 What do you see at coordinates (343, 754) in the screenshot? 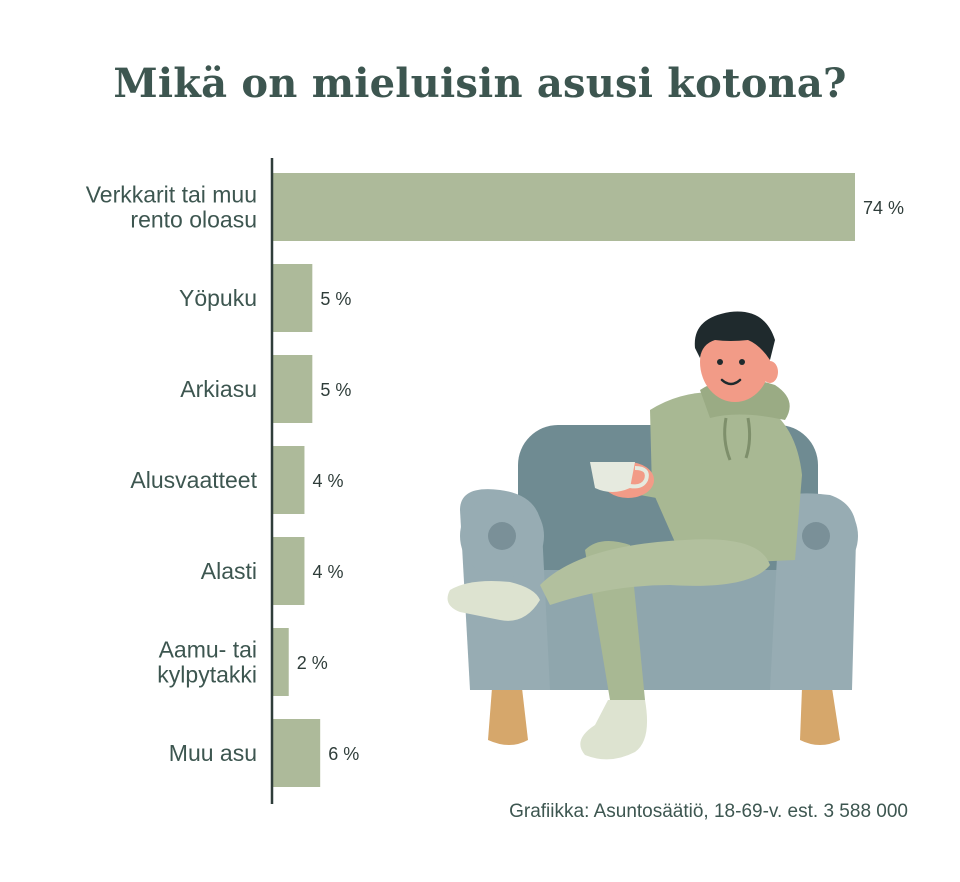
I see `value-label-6: 6 %` at bounding box center [343, 754].